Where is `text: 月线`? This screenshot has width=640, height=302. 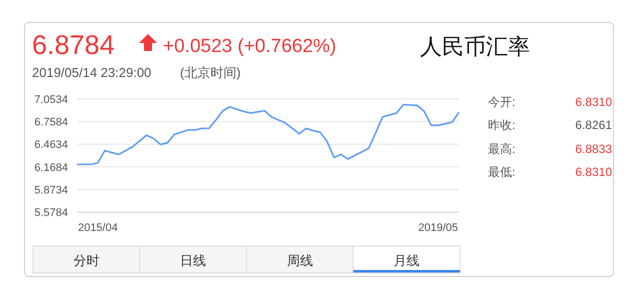 text: 月线 is located at coordinates (407, 260).